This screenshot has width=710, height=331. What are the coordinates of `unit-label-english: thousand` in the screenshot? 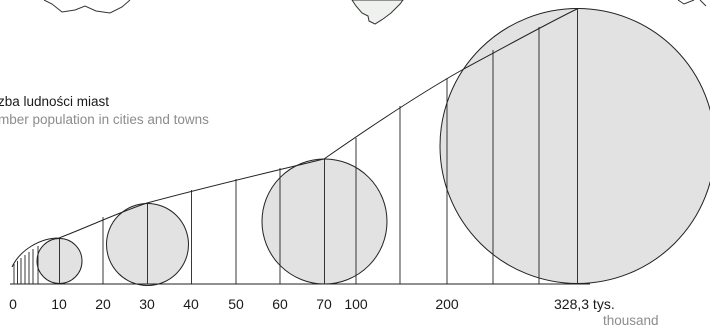 It's located at (631, 320).